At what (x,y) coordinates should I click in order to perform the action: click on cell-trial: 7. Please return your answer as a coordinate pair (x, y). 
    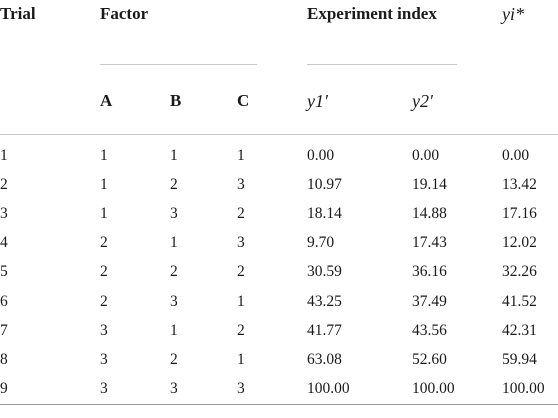
    Looking at the image, I should click on (4, 330).